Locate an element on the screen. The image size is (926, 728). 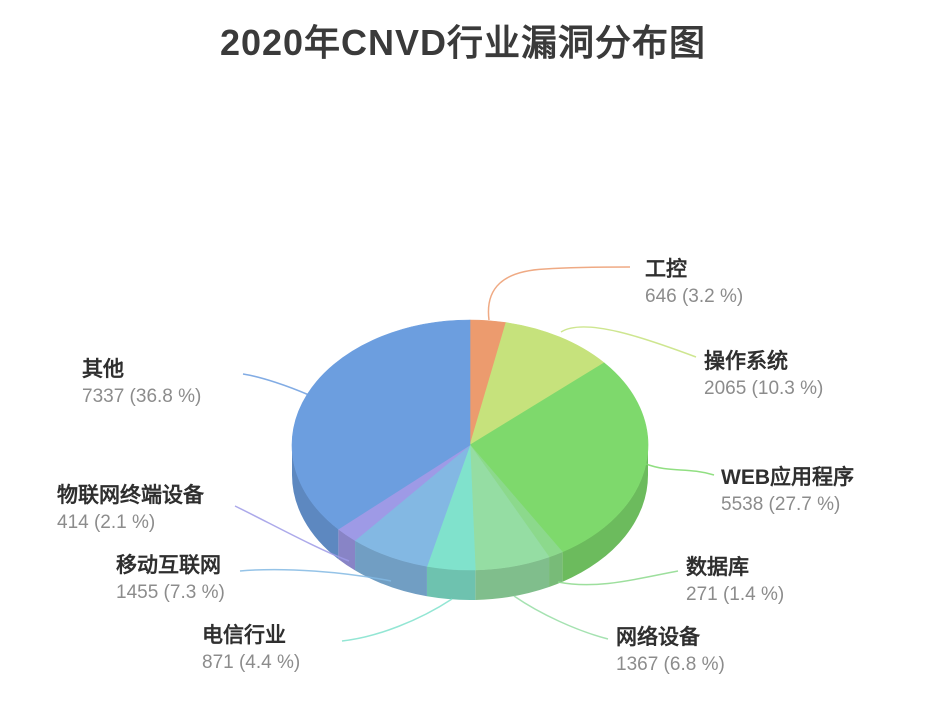
pie-label-4: 网络设备 1367 (6.8 %) is located at coordinates (670, 651).